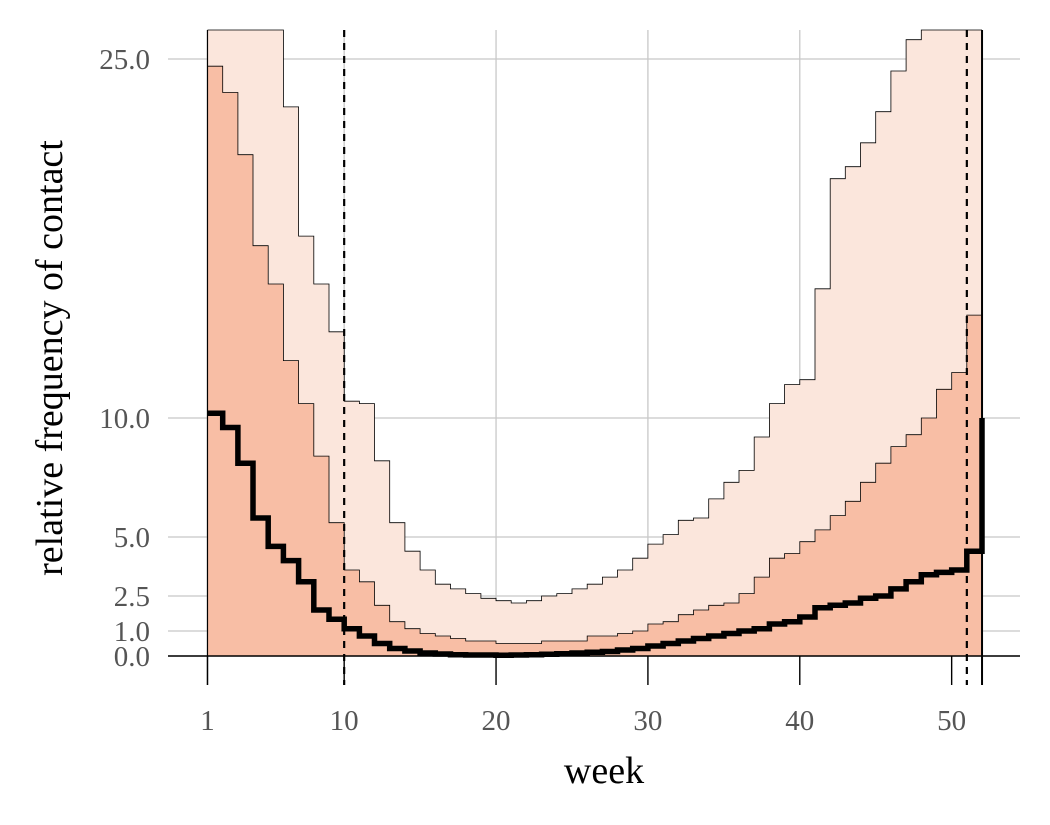  What do you see at coordinates (496, 721) in the screenshot?
I see `x-tick-label: 20` at bounding box center [496, 721].